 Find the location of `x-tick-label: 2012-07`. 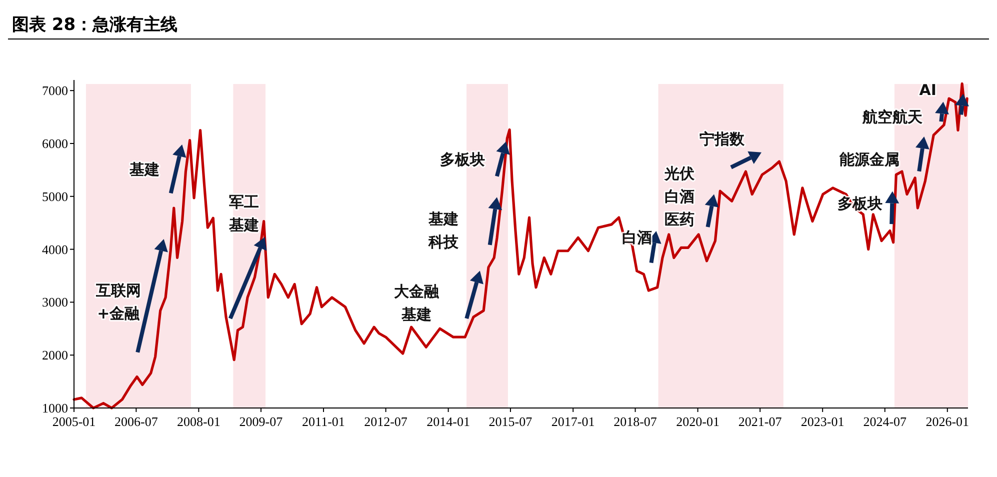

x-tick-label: 2012-07 is located at coordinates (386, 421).